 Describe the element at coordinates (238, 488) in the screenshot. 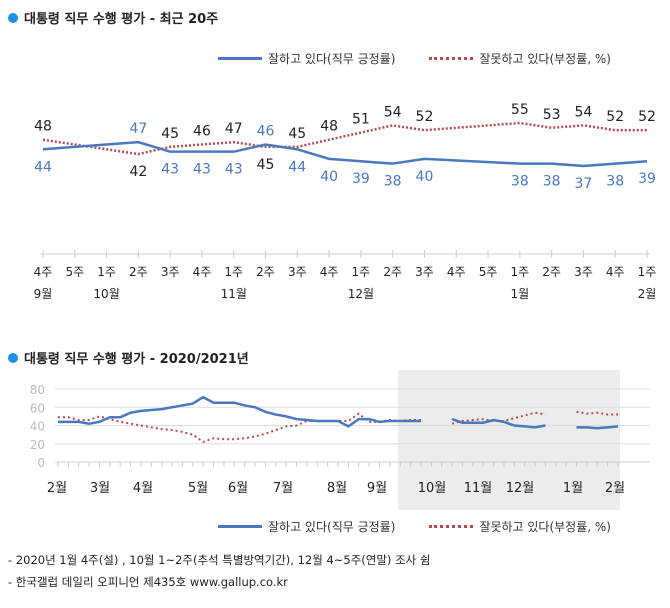

I see `x-month-label: 6월` at that location.